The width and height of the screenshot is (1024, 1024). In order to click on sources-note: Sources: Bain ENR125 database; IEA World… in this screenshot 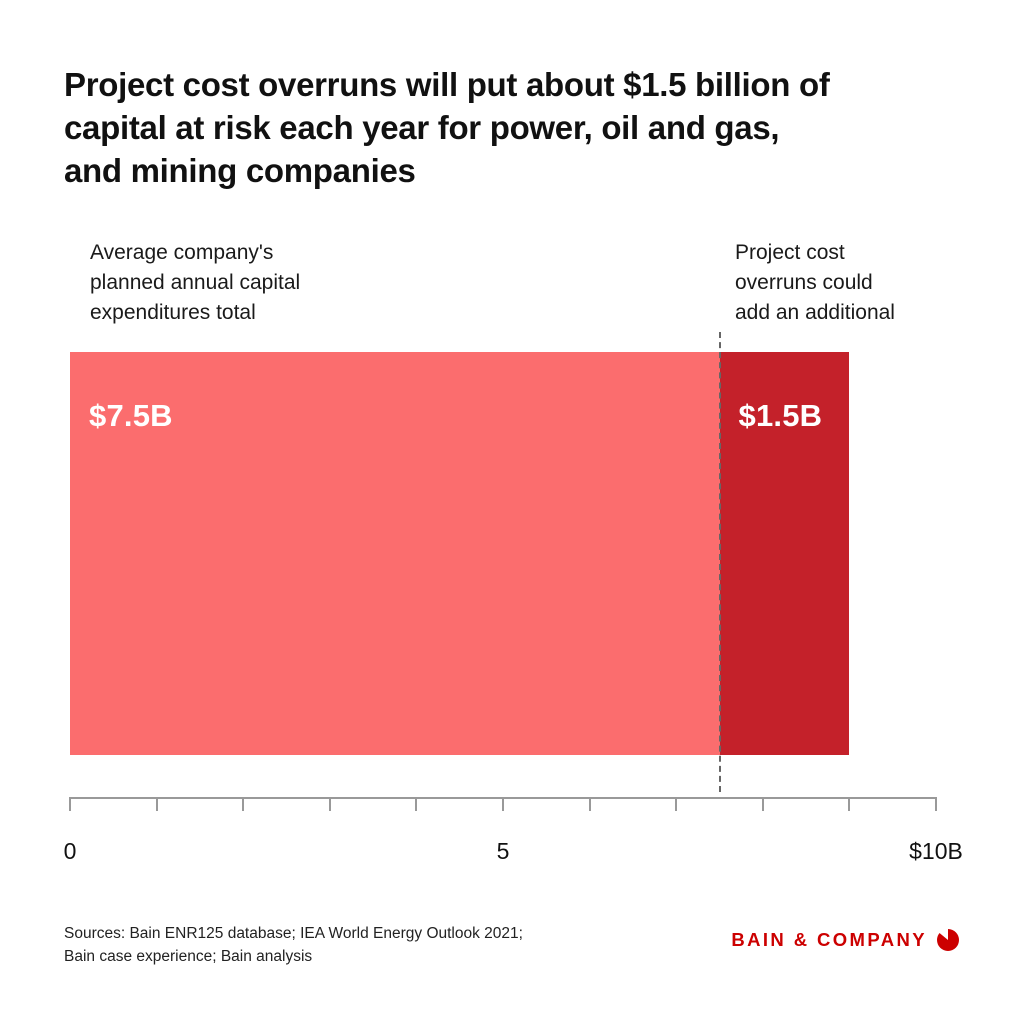, I will do `click(293, 945)`.